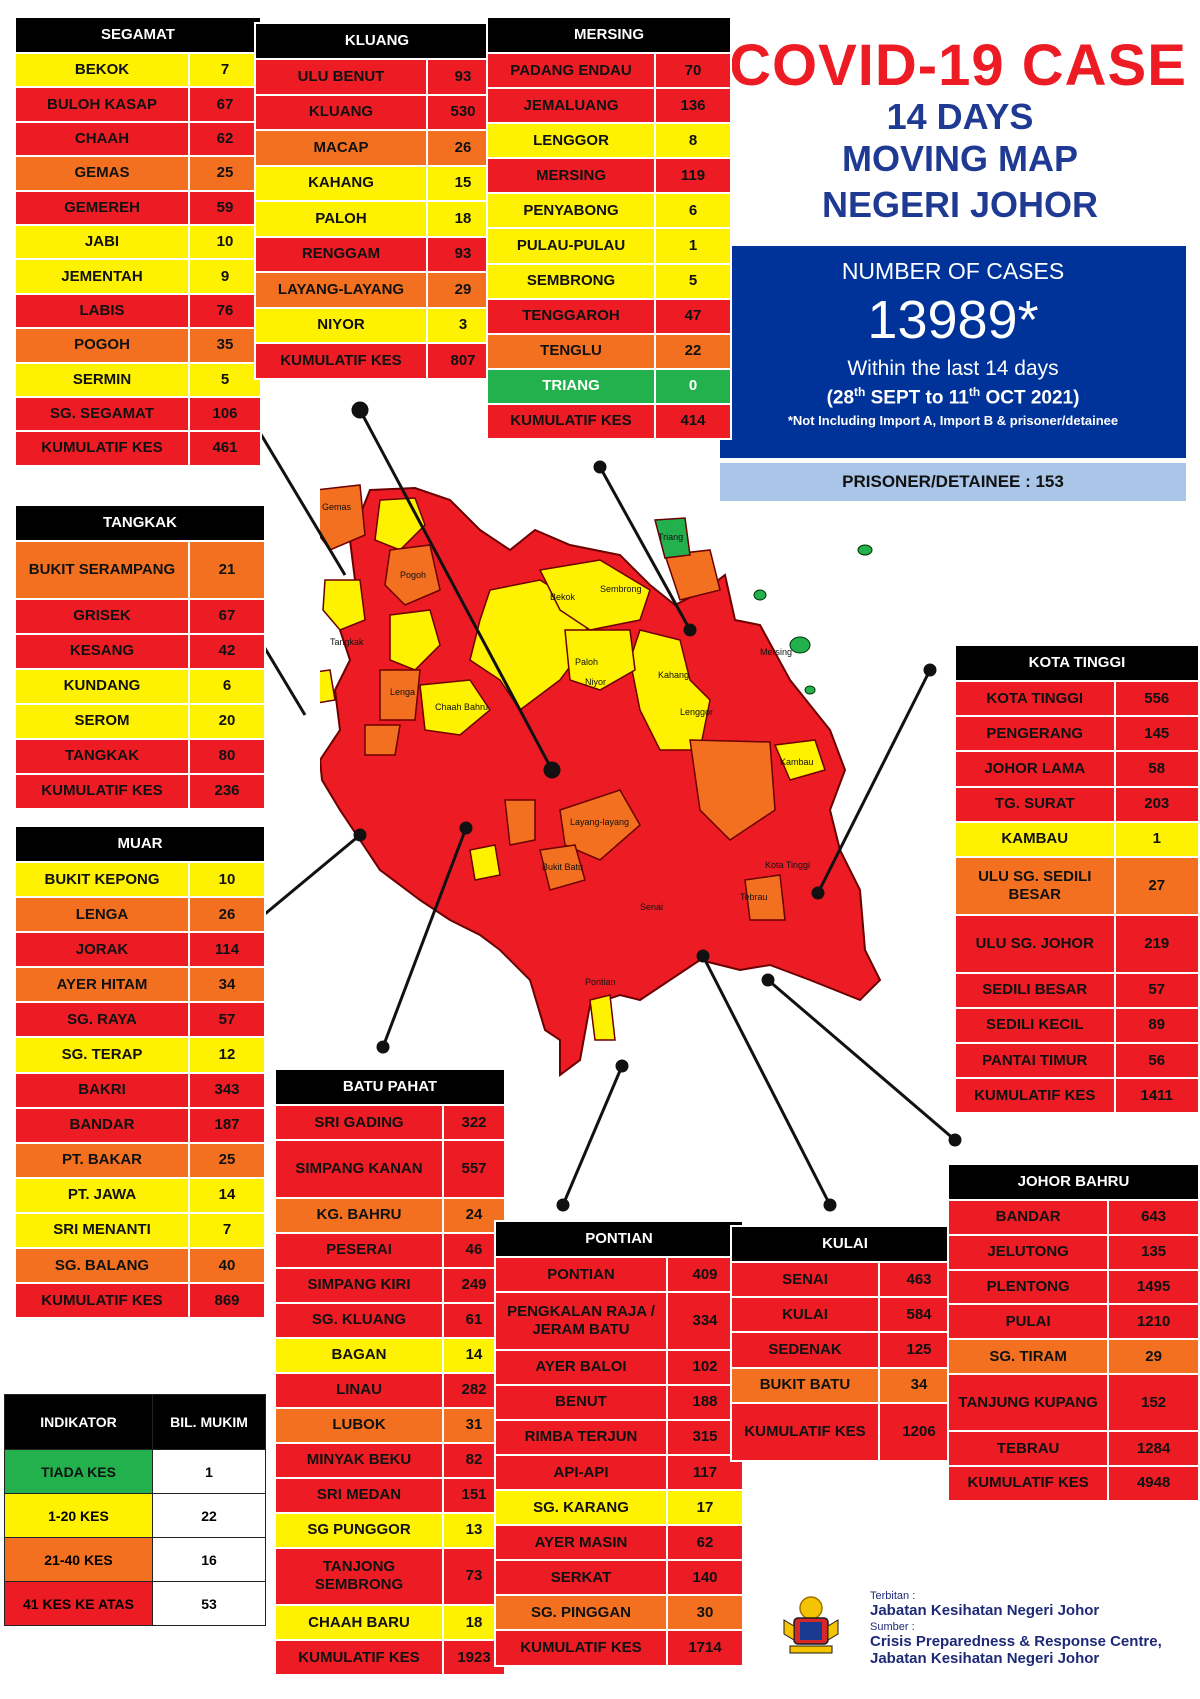 The image size is (1200, 1699). What do you see at coordinates (571, 211) in the screenshot?
I see `mukim-name: PENYABONG` at bounding box center [571, 211].